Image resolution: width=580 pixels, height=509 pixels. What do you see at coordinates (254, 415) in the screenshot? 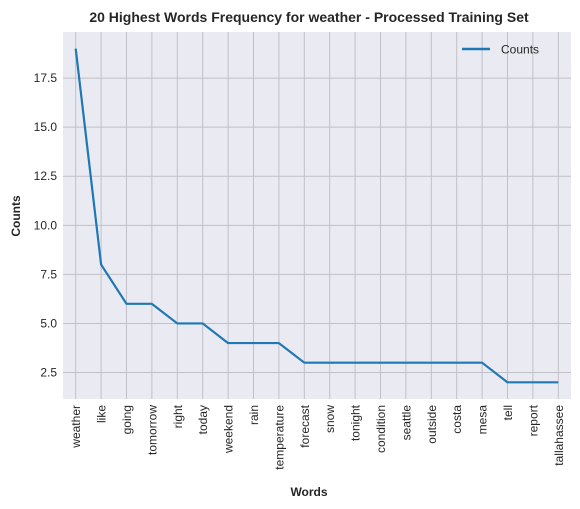
I see `x-tick-label: rain` at bounding box center [254, 415].